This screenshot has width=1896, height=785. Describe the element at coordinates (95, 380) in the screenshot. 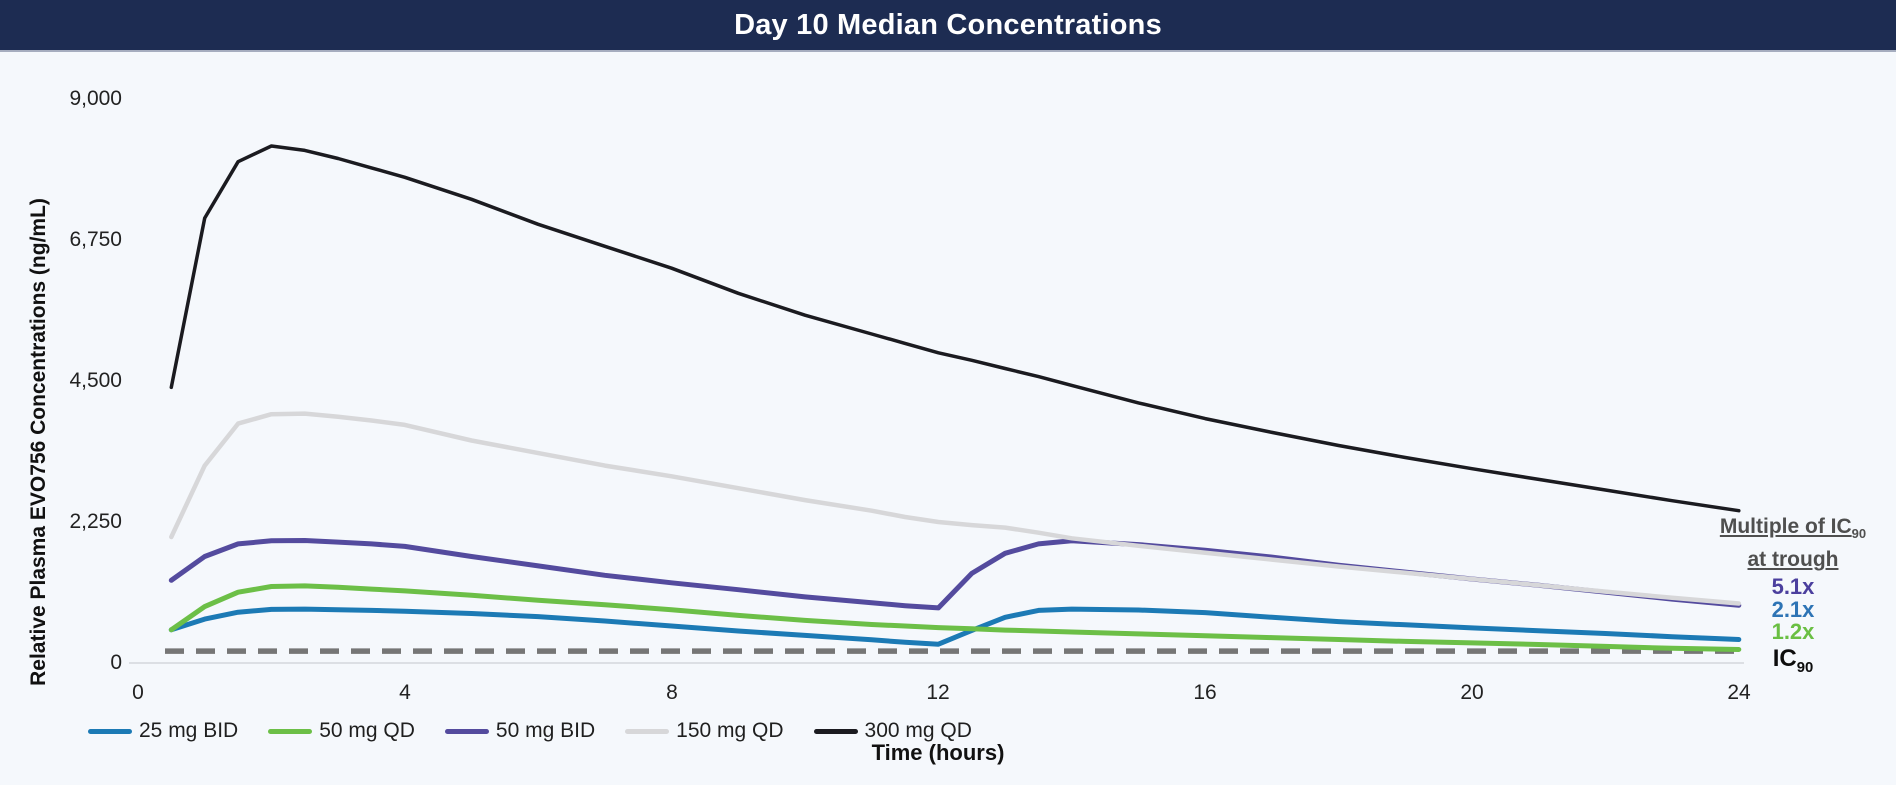

I see `y-tick-label-4500: 4,500` at that location.